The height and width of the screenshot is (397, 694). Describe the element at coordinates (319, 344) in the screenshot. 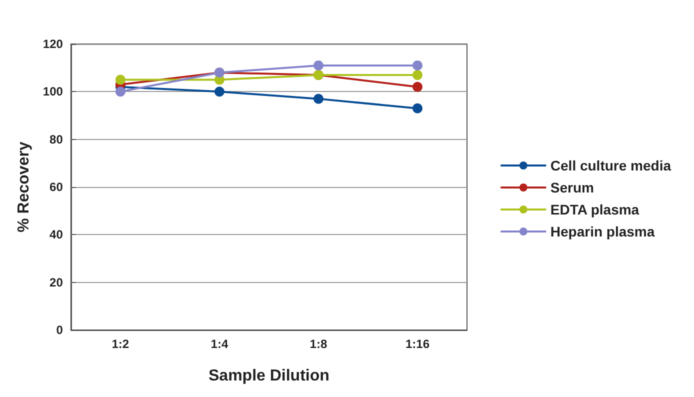

I see `x-tick-label: 1:8` at that location.